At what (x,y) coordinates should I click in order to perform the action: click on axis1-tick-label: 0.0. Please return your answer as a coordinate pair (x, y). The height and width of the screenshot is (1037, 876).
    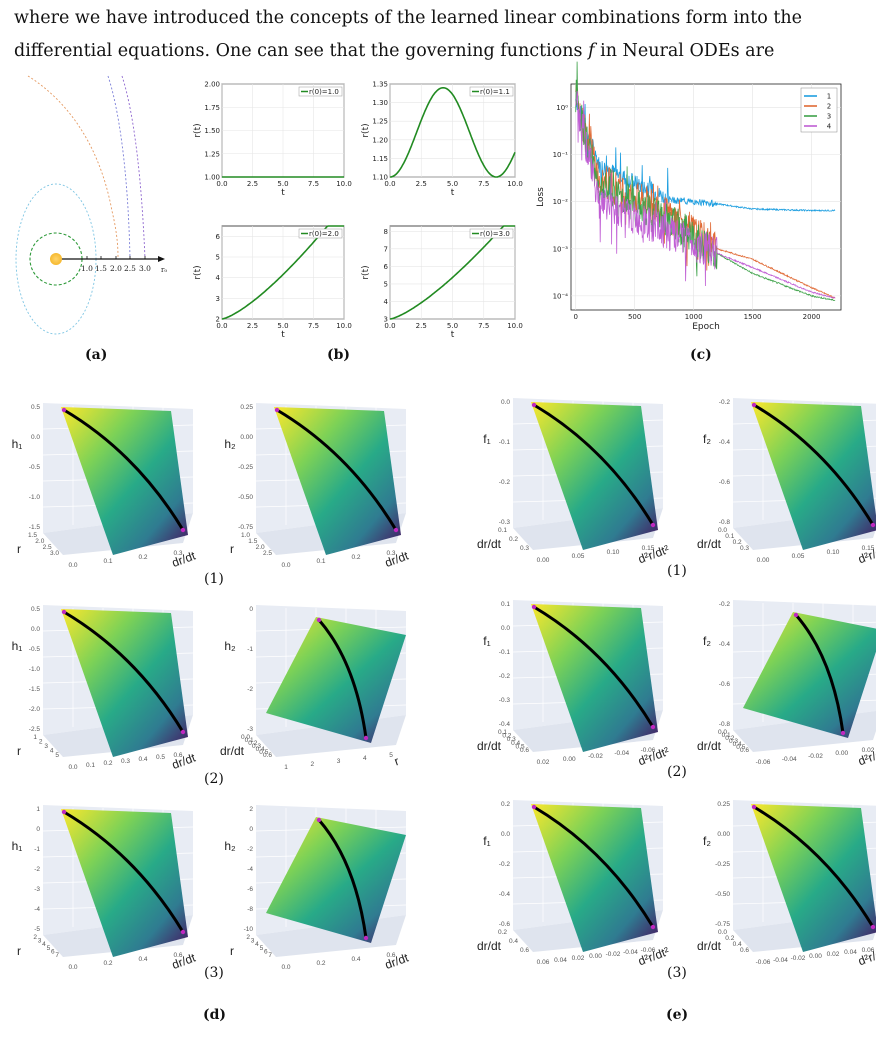
    Looking at the image, I should click on (245, 737).